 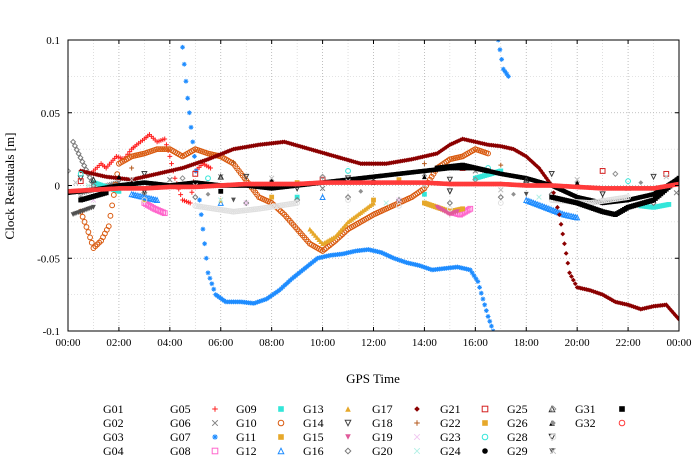 I want to click on legend-label-g32: G32, so click(x=585, y=423).